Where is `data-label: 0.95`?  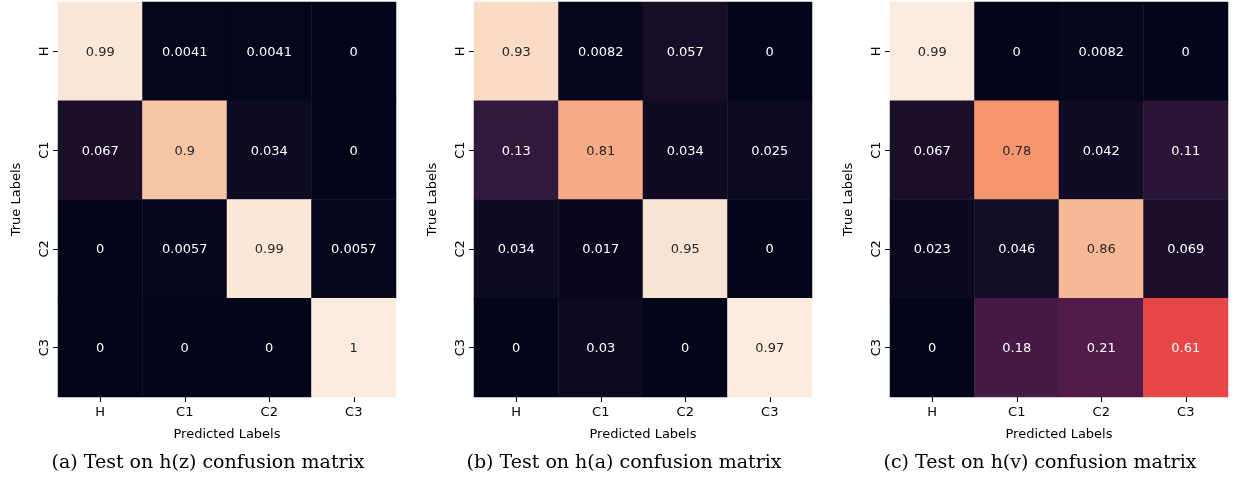 data-label: 0.95 is located at coordinates (685, 249).